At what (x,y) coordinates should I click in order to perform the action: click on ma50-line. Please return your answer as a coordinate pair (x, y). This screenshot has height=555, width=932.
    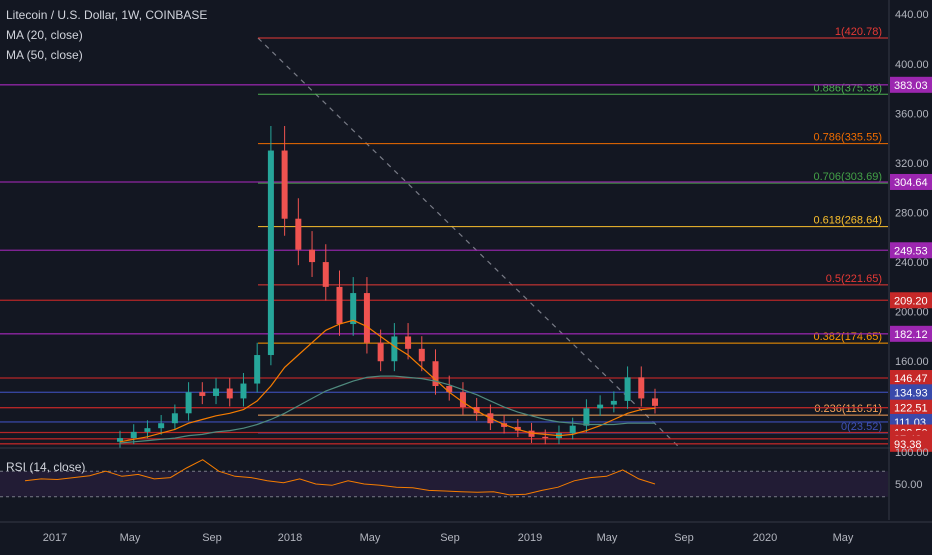
    Looking at the image, I should click on (387, 409).